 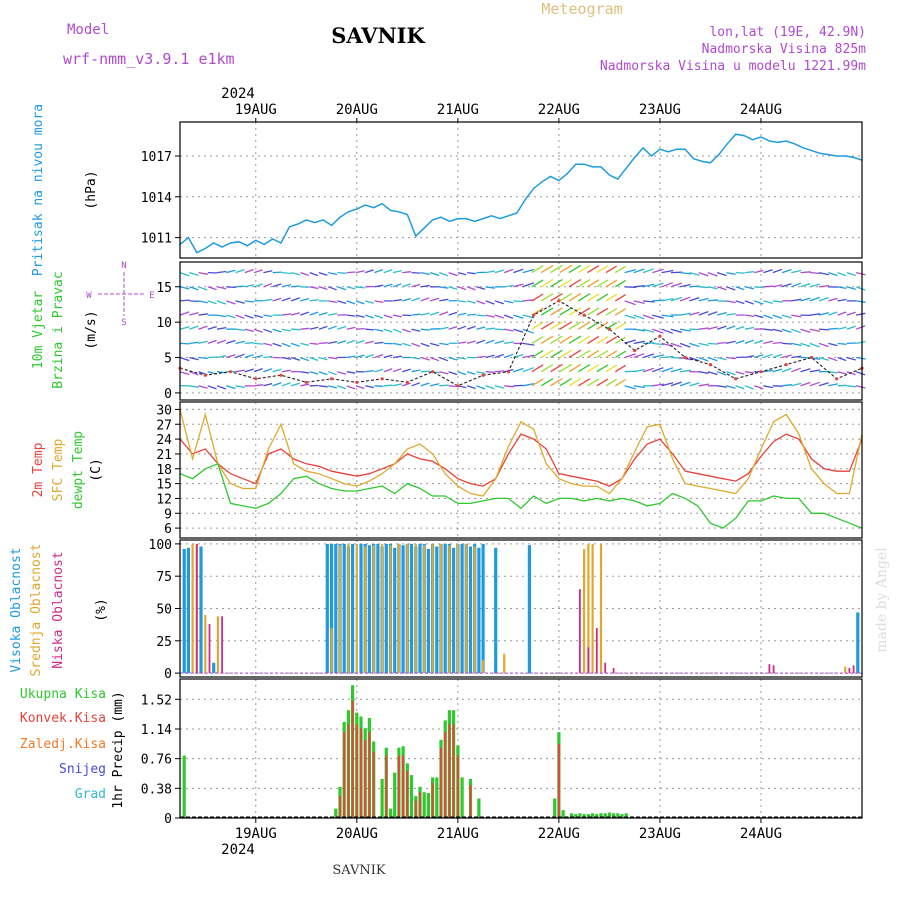 What do you see at coordinates (164, 455) in the screenshot?
I see `y-tick-label: 21` at bounding box center [164, 455].